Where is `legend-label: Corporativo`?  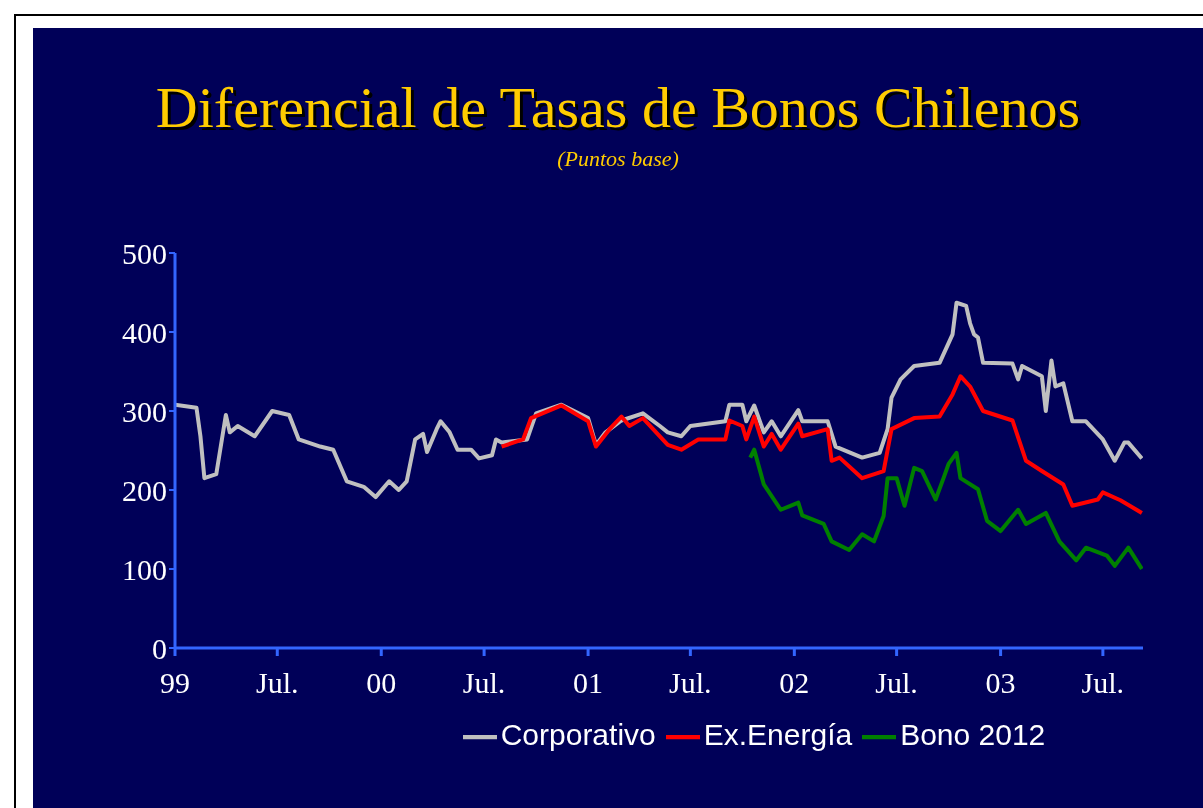
legend-label: Corporativo is located at coordinates (578, 734).